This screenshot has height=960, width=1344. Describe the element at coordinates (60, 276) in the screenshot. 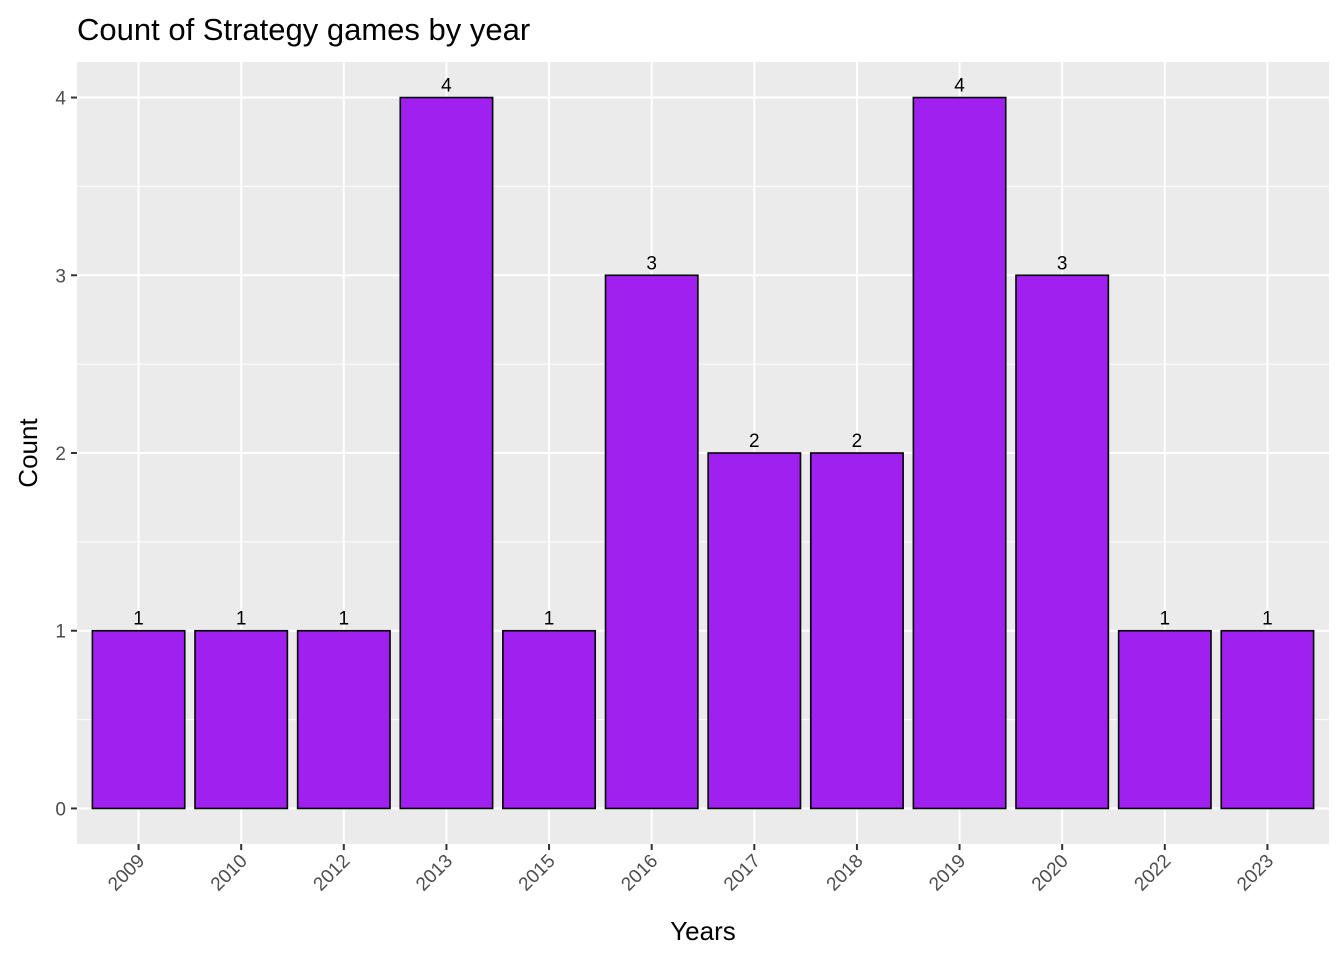

I see `y-tick-label: 3` at that location.